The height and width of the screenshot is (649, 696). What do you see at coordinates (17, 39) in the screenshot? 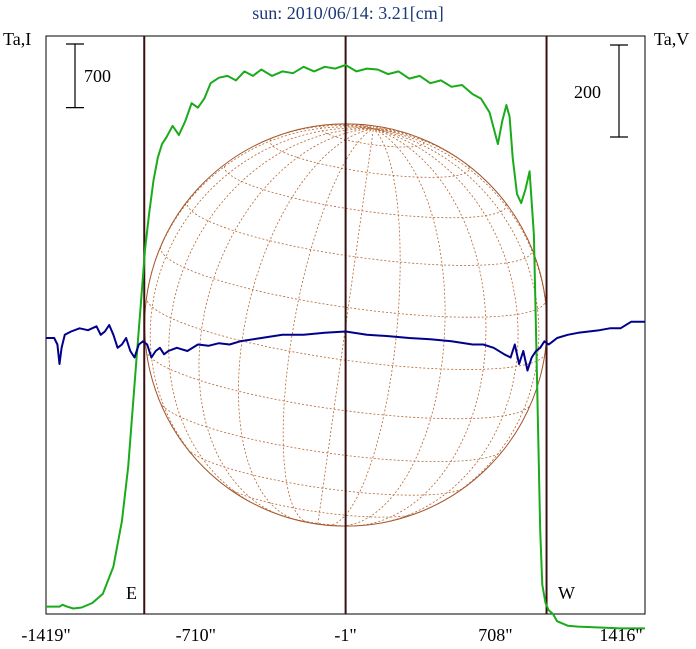
I see `left-axis-label: Ta,I` at bounding box center [17, 39].